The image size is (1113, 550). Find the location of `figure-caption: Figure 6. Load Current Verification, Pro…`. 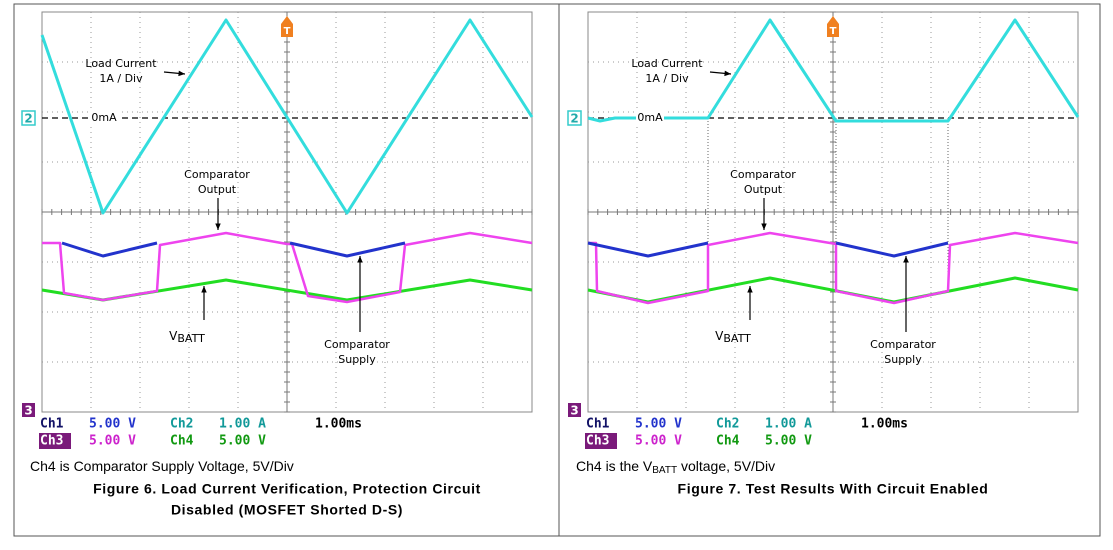

figure-caption: Figure 6. Load Current Verification, Pro… is located at coordinates (287, 489).